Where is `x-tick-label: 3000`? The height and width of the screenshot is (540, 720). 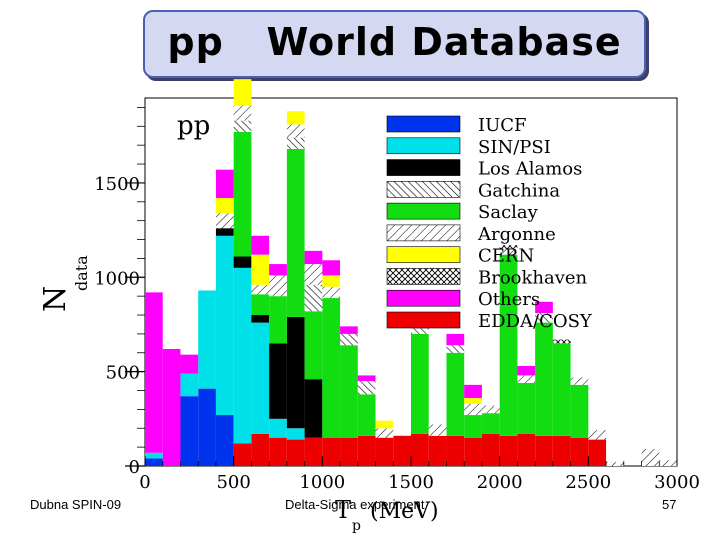 x-tick-label: 3000 is located at coordinates (677, 482).